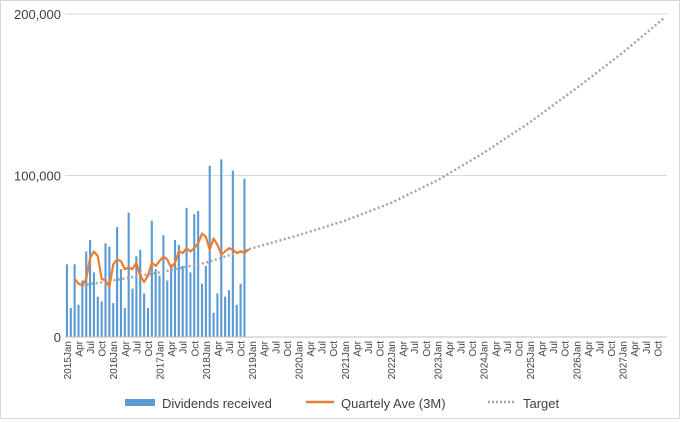 The height and width of the screenshot is (423, 680). Describe the element at coordinates (376, 403) in the screenshot. I see `legend-item-quarterly-average: Quartely Ave (3M)` at that location.